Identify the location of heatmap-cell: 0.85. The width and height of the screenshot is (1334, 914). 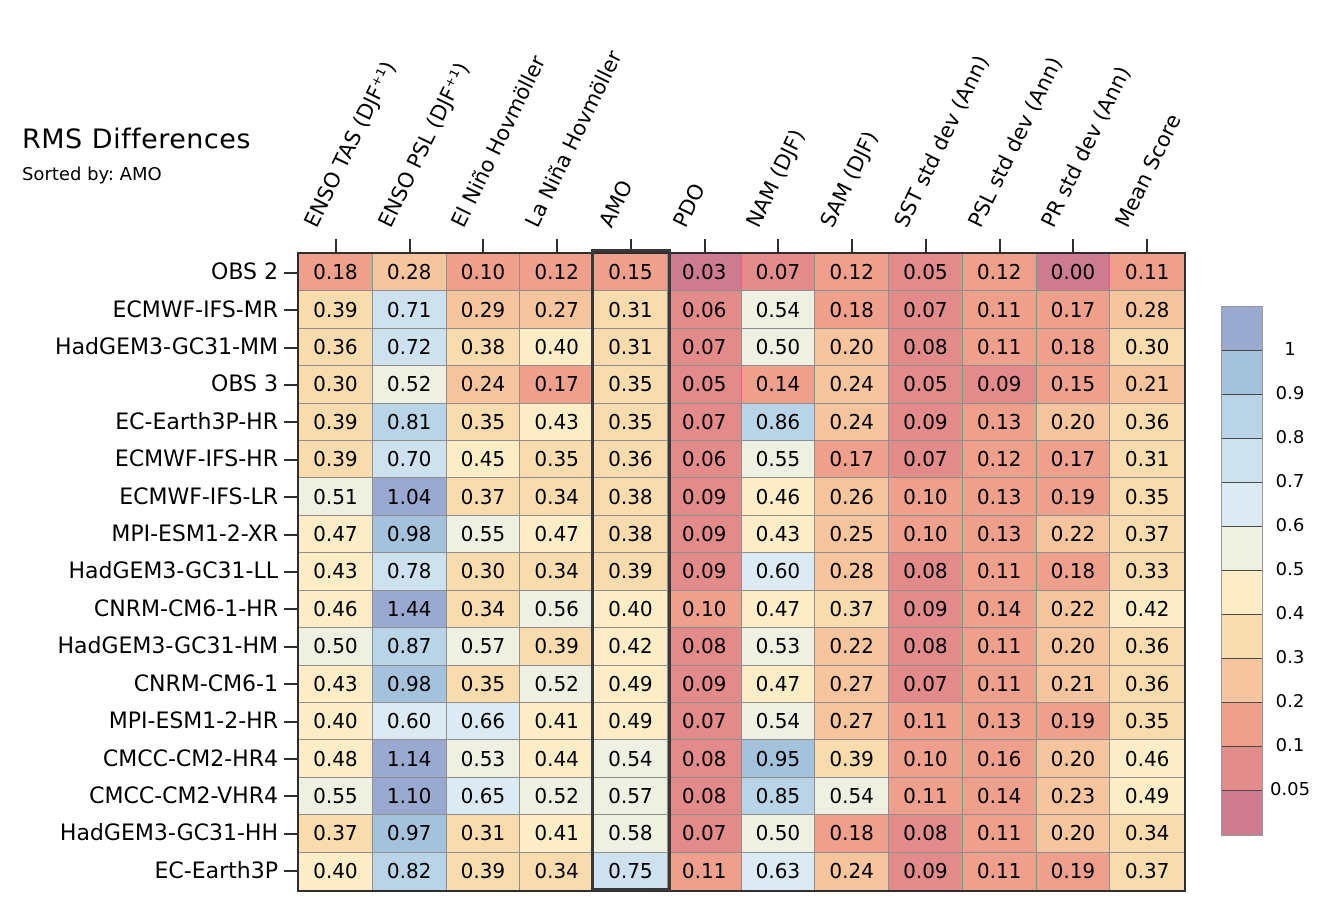
(778, 796).